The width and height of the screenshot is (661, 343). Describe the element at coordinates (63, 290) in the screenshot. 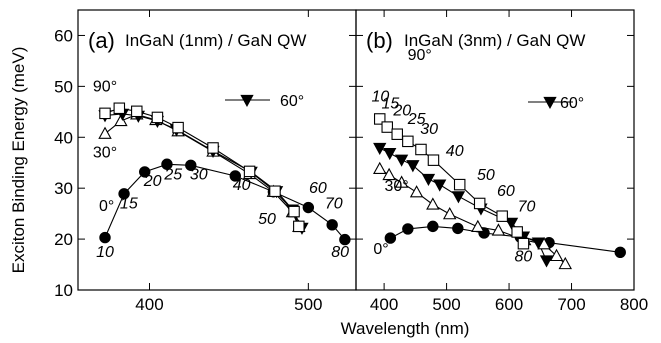

I see `y-tick-label: 10` at that location.